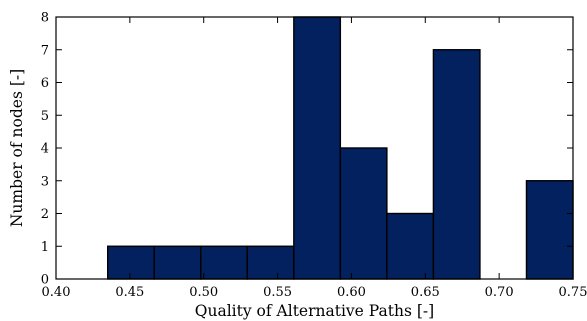 This screenshot has height=321, width=587. I want to click on y-tick-label: 3, so click(45, 181).